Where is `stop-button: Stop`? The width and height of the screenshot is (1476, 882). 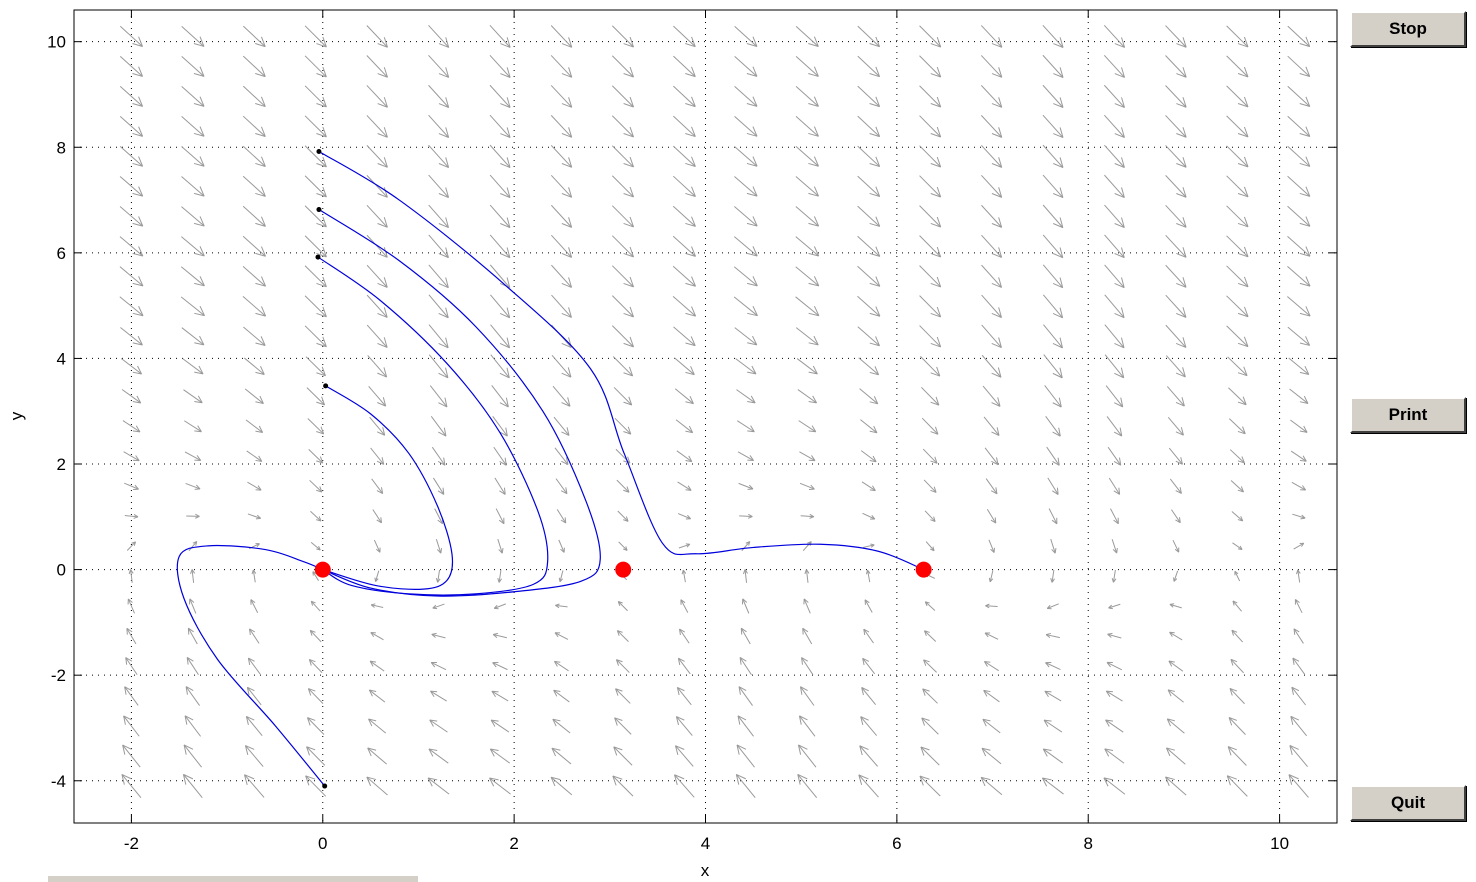 stop-button: Stop is located at coordinates (1408, 29).